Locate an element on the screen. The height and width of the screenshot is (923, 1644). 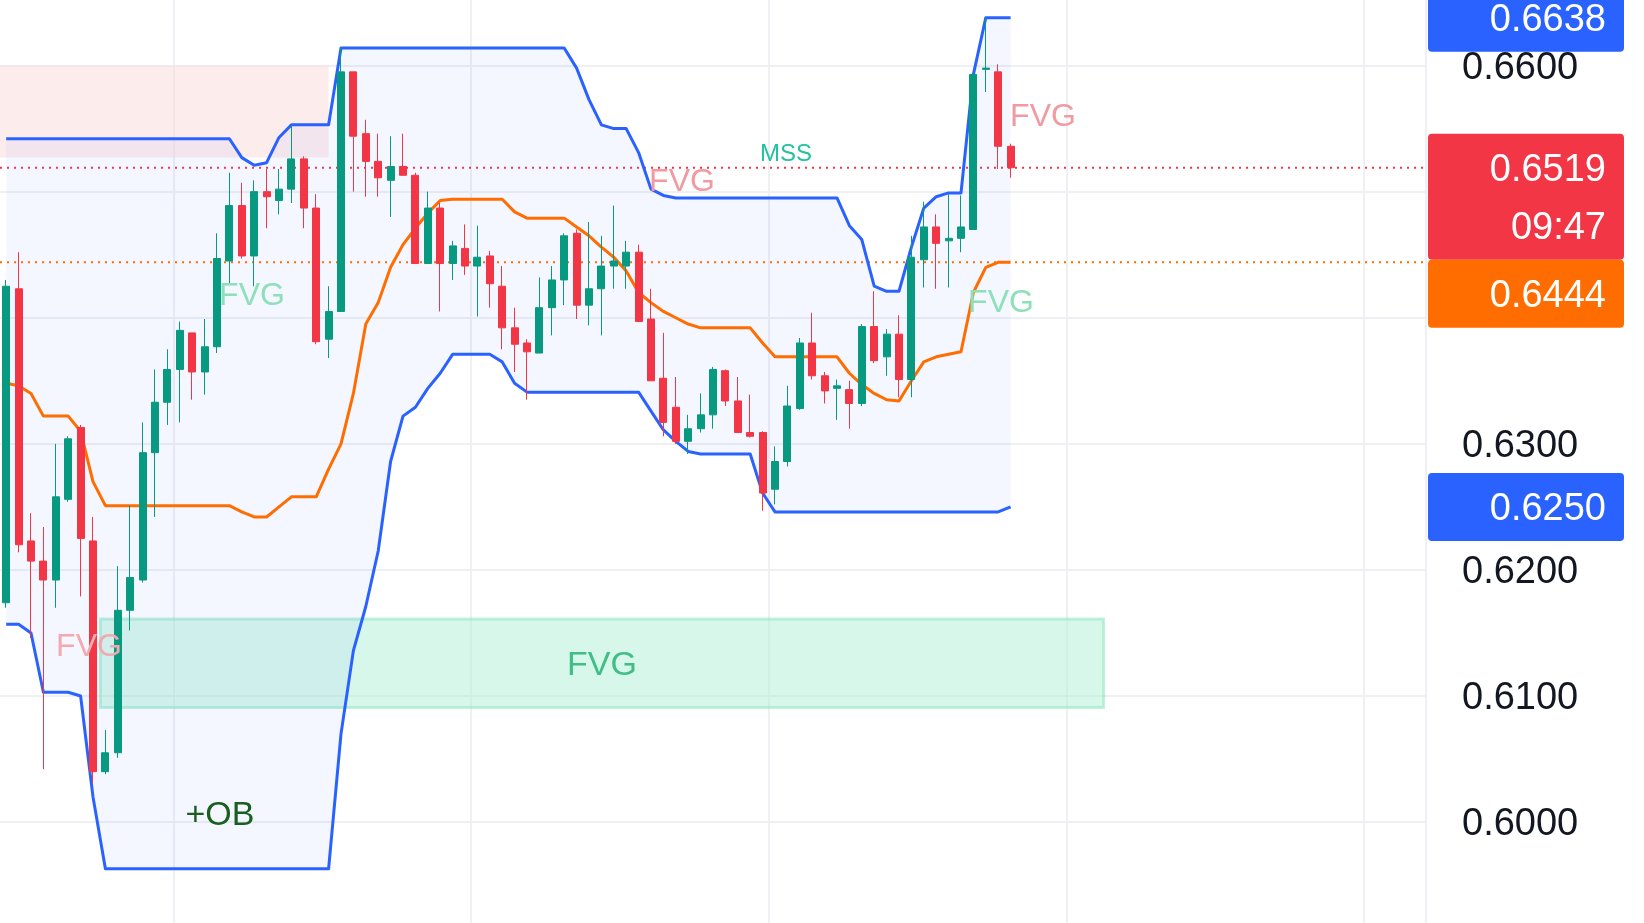
text: 0.6250 is located at coordinates (1547, 506).